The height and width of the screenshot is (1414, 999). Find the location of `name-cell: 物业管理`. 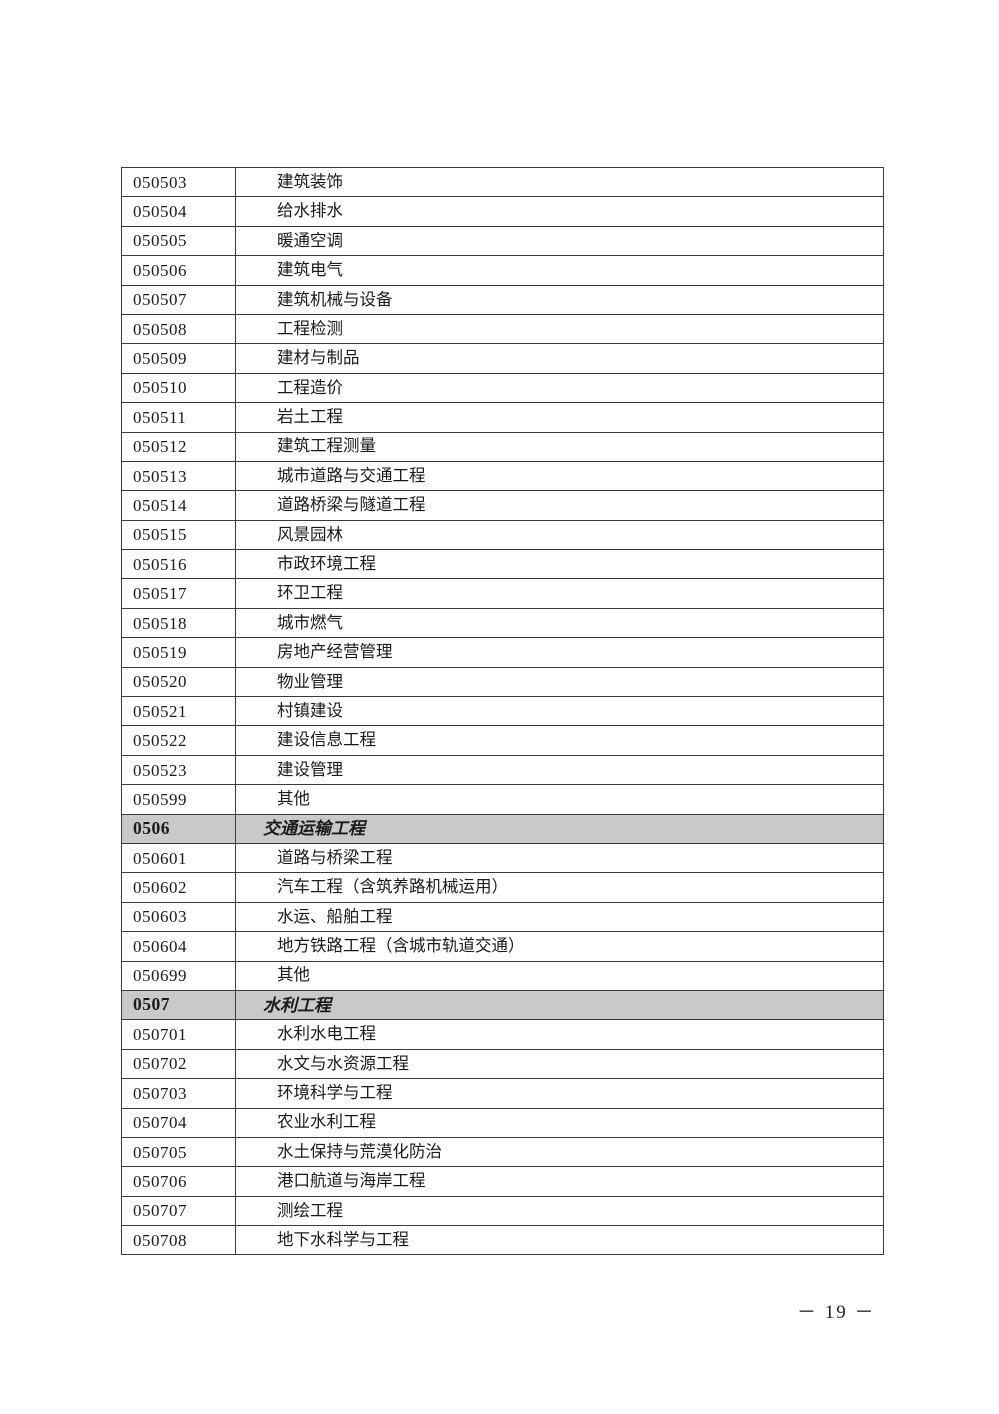

name-cell: 物业管理 is located at coordinates (559, 682).